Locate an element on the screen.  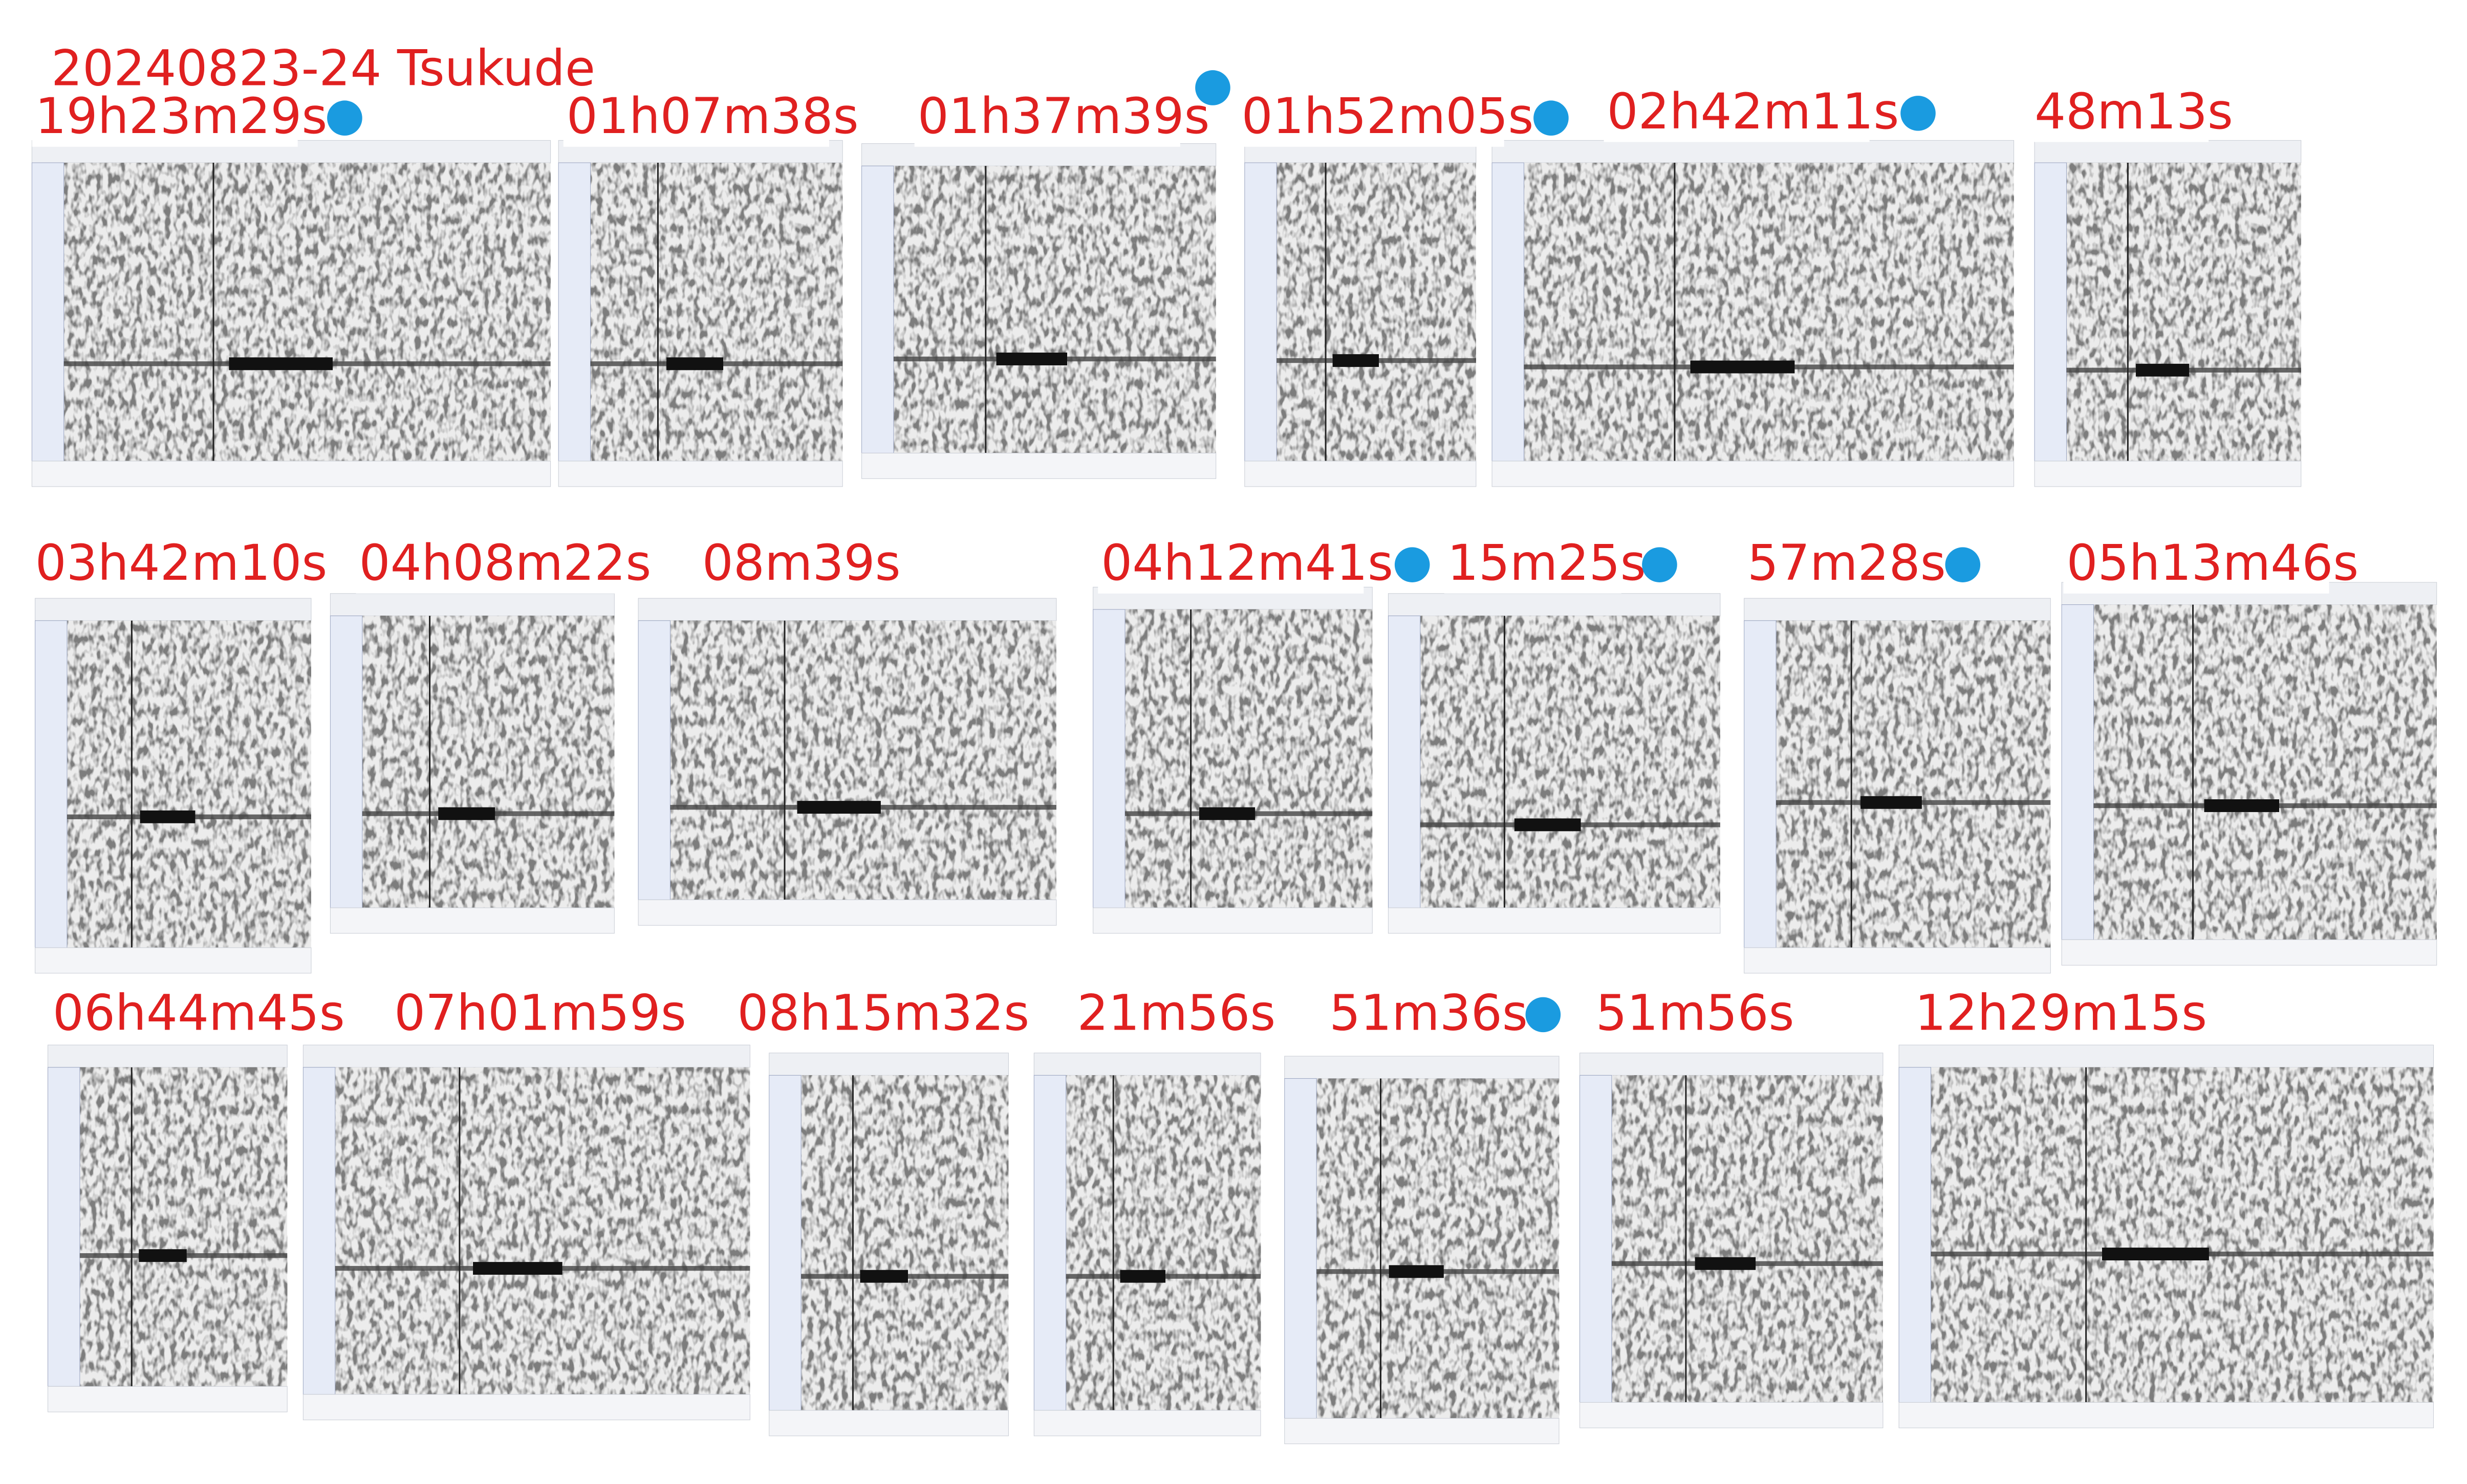
time-label: 08m39s is located at coordinates (801, 563).